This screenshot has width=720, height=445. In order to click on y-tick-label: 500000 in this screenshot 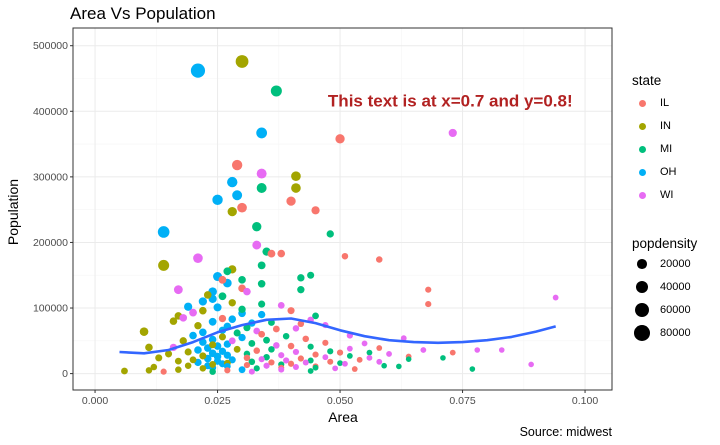, I will do `click(50, 46)`.